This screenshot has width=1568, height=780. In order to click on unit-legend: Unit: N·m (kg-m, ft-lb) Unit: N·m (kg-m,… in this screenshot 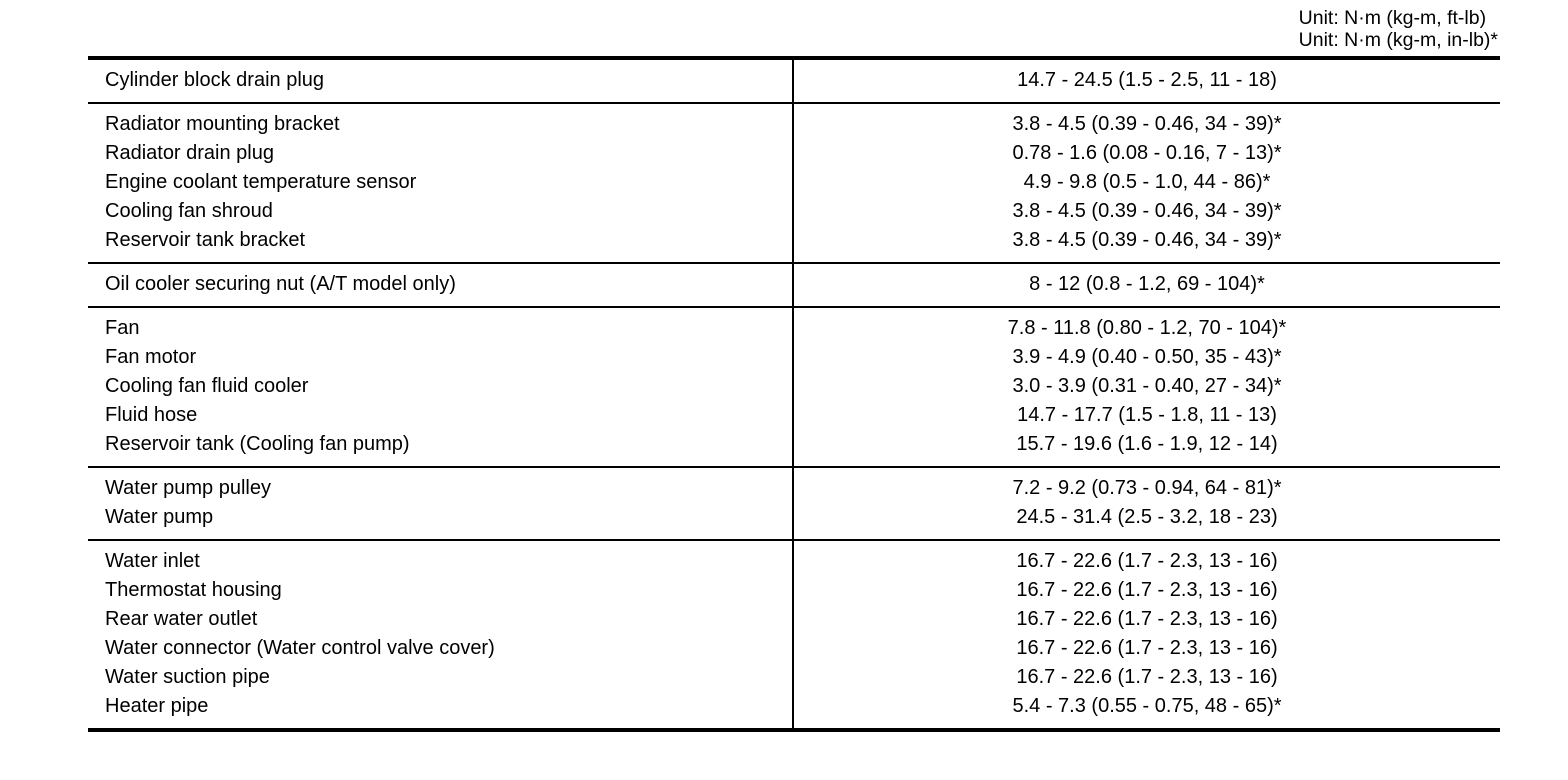, I will do `click(1398, 29)`.